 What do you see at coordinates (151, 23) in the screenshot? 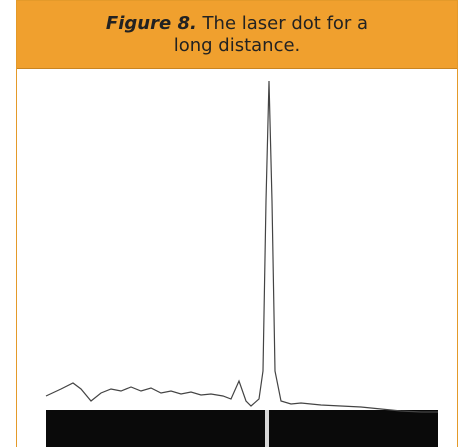
I see `figure-label: Figure 8.` at bounding box center [151, 23].